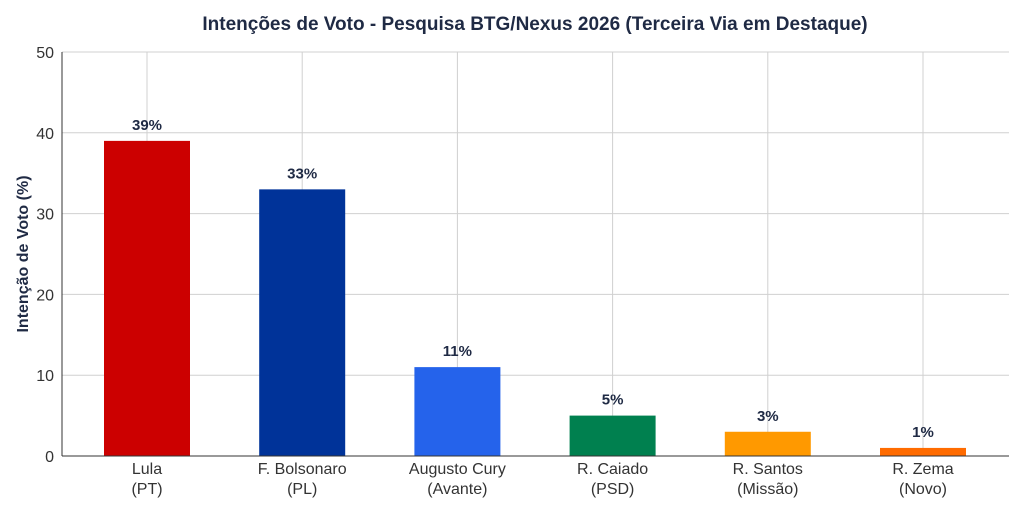 This screenshot has width=1024, height=512. Describe the element at coordinates (147, 125) in the screenshot. I see `data-label: 39%` at that location.